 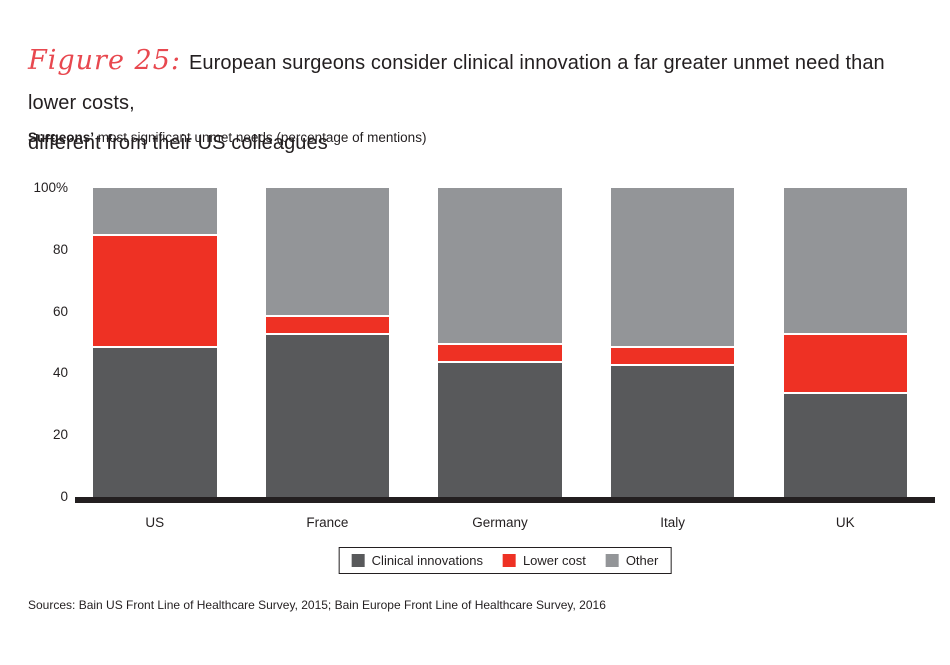 What do you see at coordinates (500, 522) in the screenshot?
I see `x-label-germany: Germany` at bounding box center [500, 522].